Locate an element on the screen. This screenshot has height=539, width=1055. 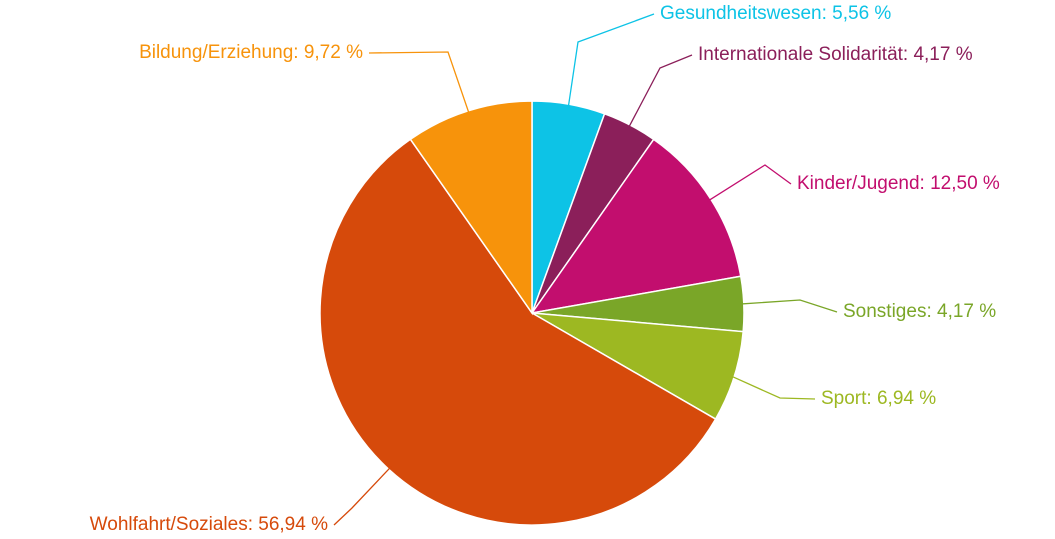
slice-label: Kinder/Jugend: 12,50 % is located at coordinates (898, 183).